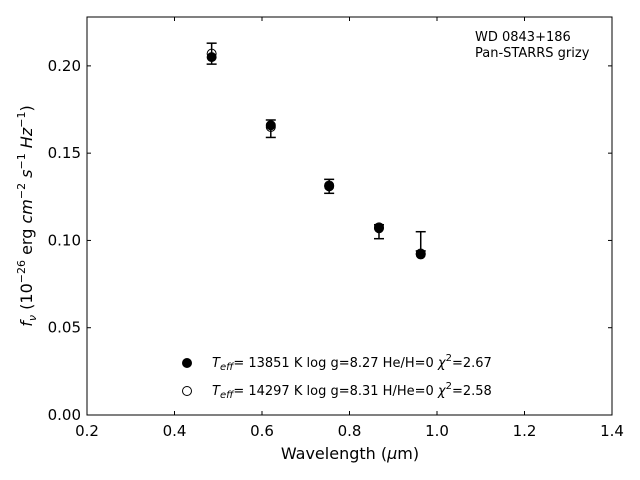  What do you see at coordinates (187, 363) in the screenshot?
I see `legend-marker-filled` at bounding box center [187, 363].